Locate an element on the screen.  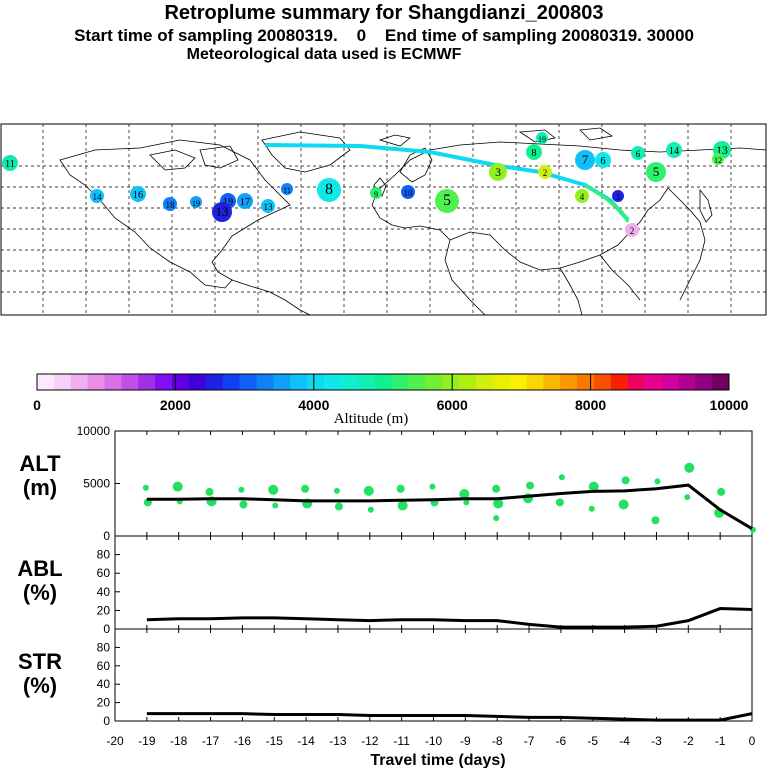
map-marker-label: 13 is located at coordinates (722, 150).